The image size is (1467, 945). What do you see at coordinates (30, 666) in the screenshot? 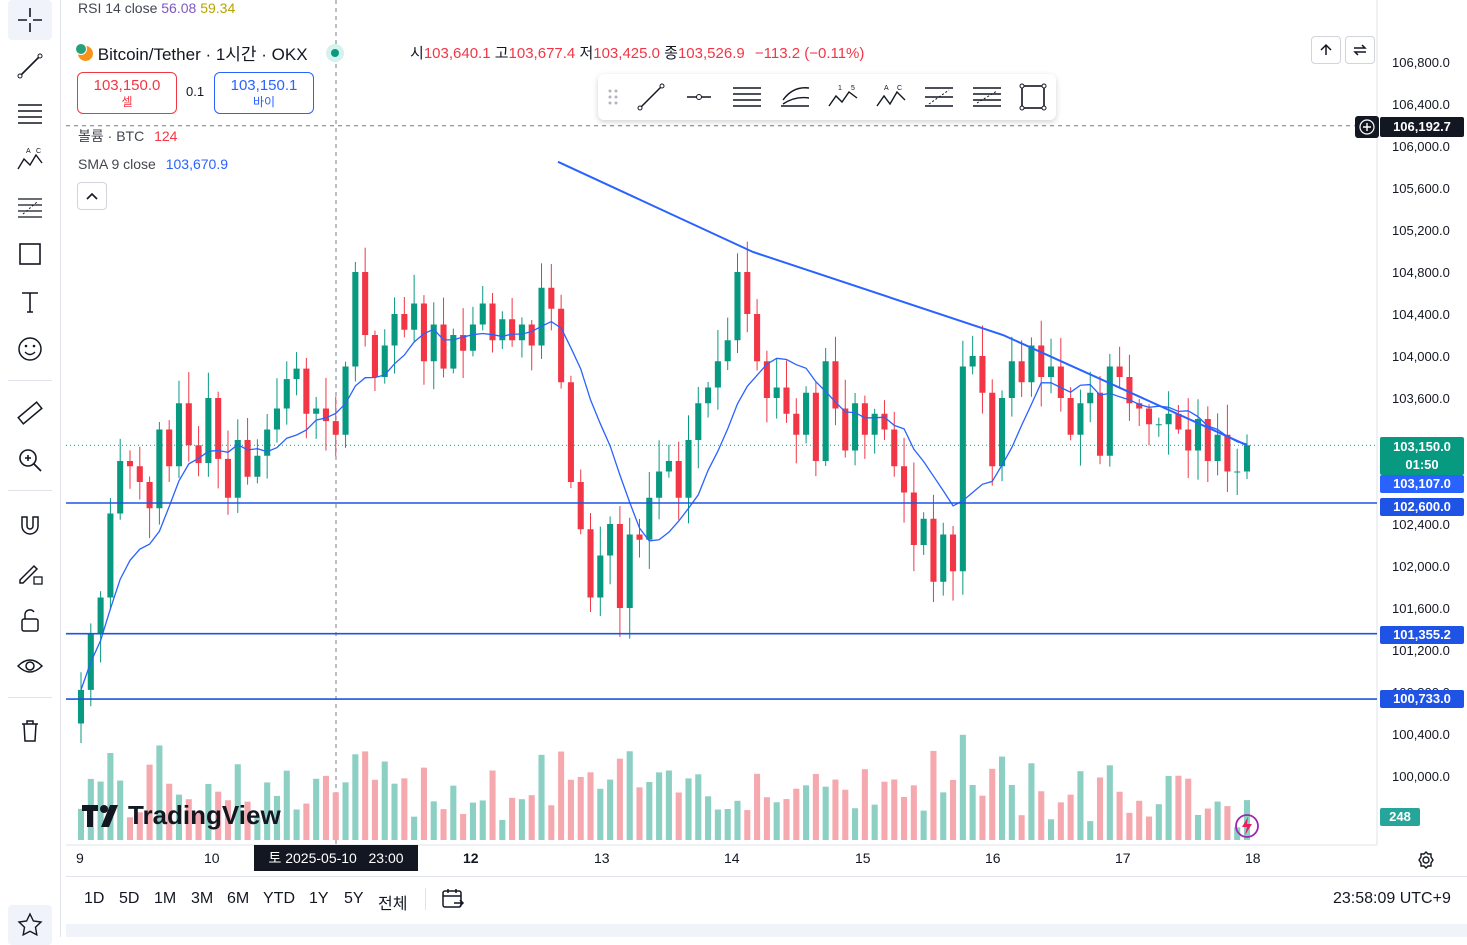
I see `eye-icon` at bounding box center [30, 666].